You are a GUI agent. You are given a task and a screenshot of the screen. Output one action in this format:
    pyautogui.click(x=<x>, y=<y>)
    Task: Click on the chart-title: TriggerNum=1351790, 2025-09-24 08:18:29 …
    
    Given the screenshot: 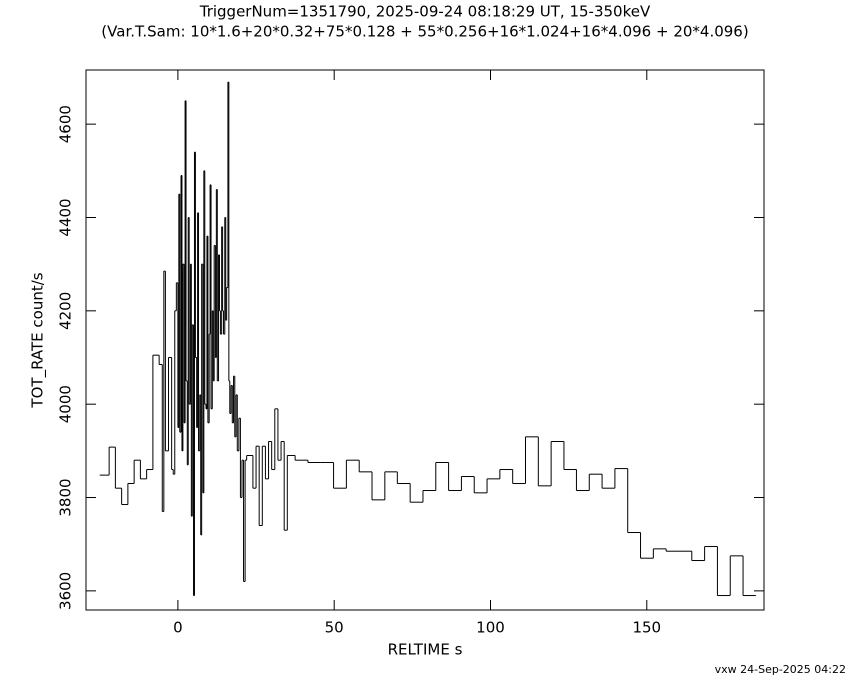 What is the action you would take?
    pyautogui.click(x=425, y=12)
    